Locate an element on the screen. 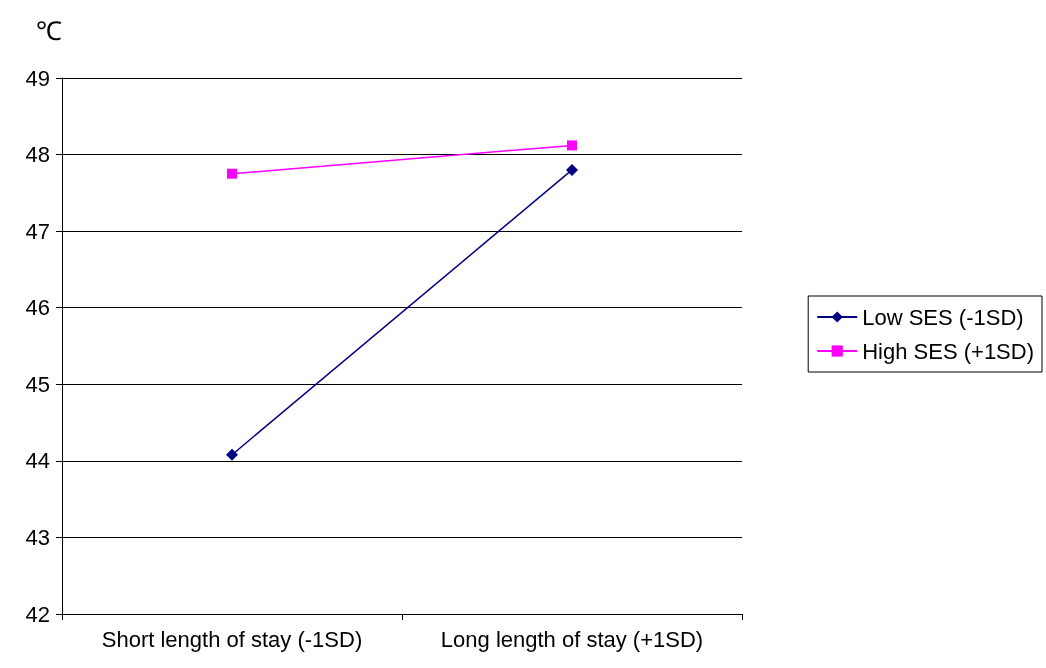 The image size is (1046, 668). y-tick-label: 47 is located at coordinates (37, 231).